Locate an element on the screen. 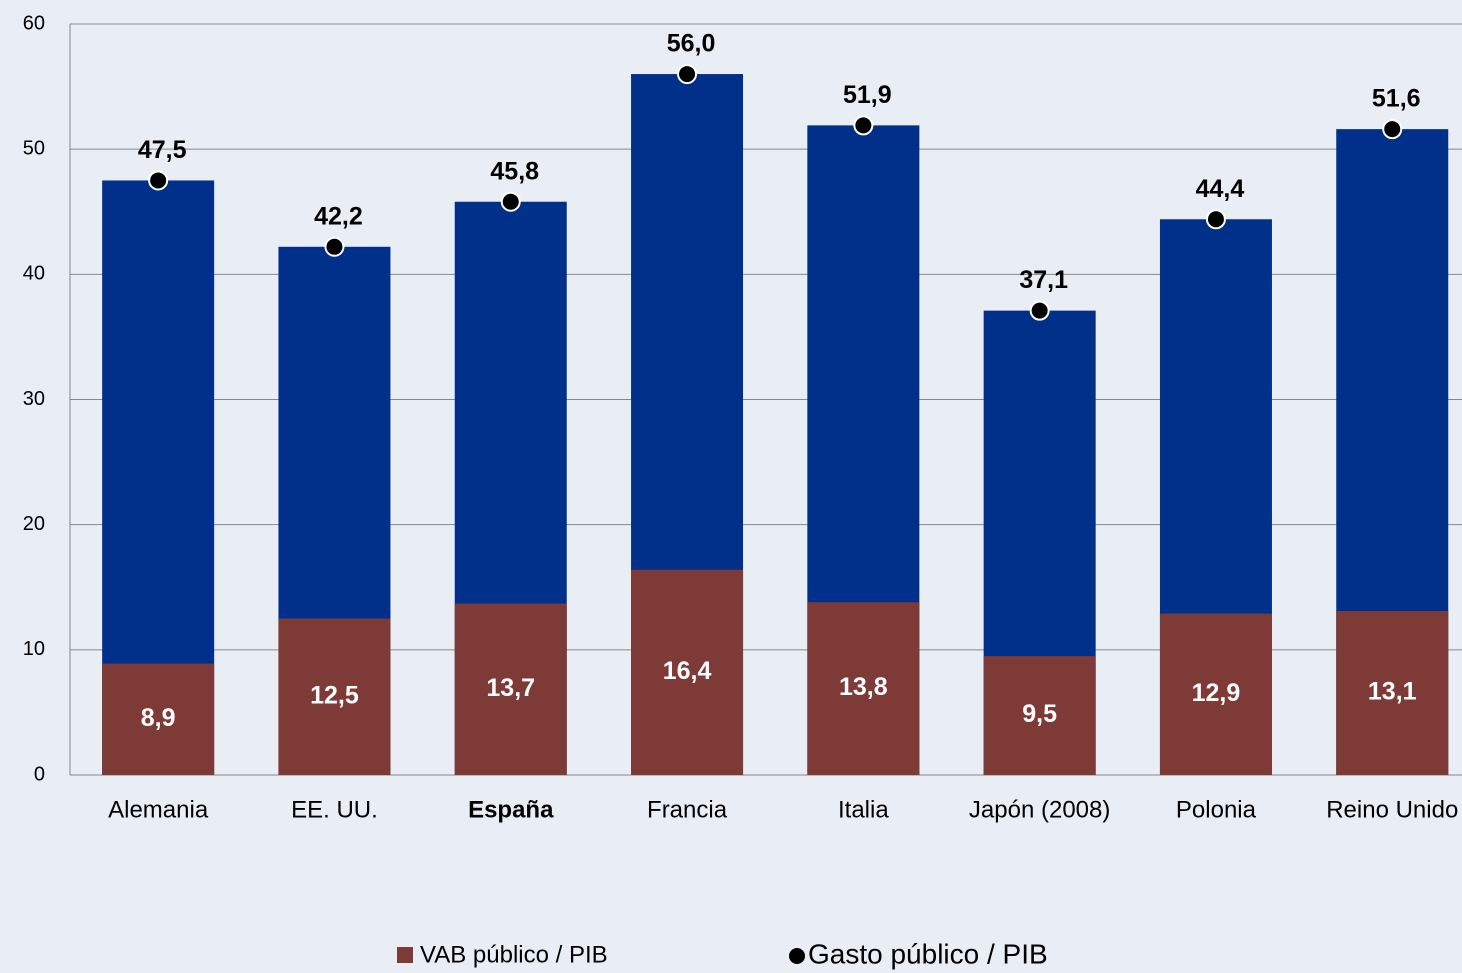 This screenshot has width=1462, height=973. data-label: 12,5 is located at coordinates (334, 695).